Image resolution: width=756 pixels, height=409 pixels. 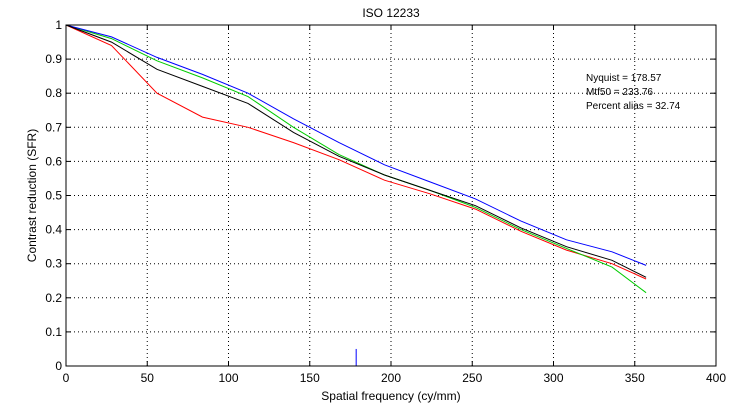 What do you see at coordinates (716, 378) in the screenshot?
I see `x-tick-label: 400` at bounding box center [716, 378].